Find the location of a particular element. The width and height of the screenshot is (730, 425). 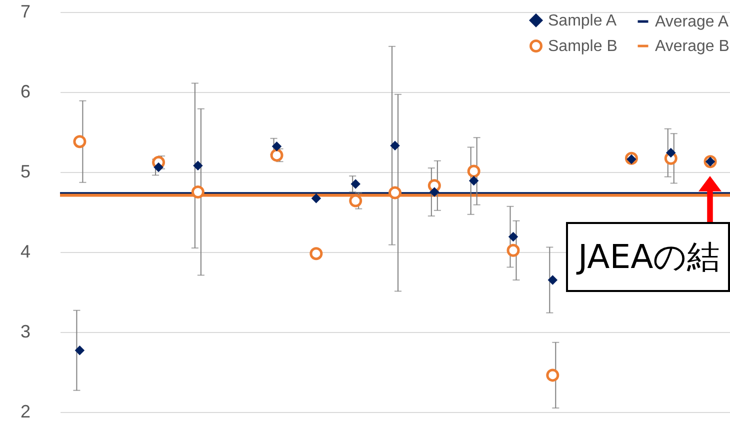

y-tick-label: 7 is located at coordinates (25, 12).